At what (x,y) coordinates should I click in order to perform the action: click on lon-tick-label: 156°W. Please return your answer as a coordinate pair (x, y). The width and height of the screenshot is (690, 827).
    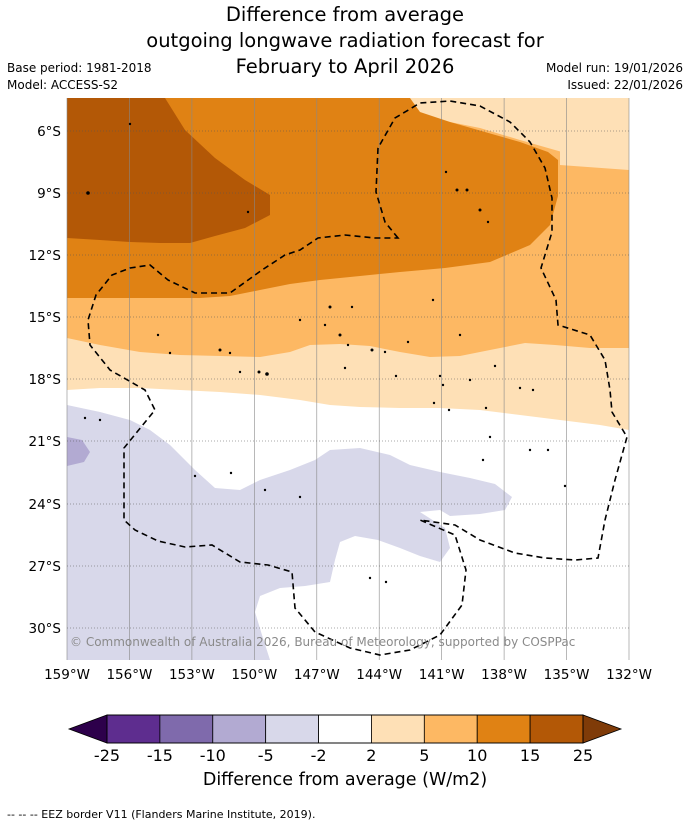
    Looking at the image, I should click on (129, 675).